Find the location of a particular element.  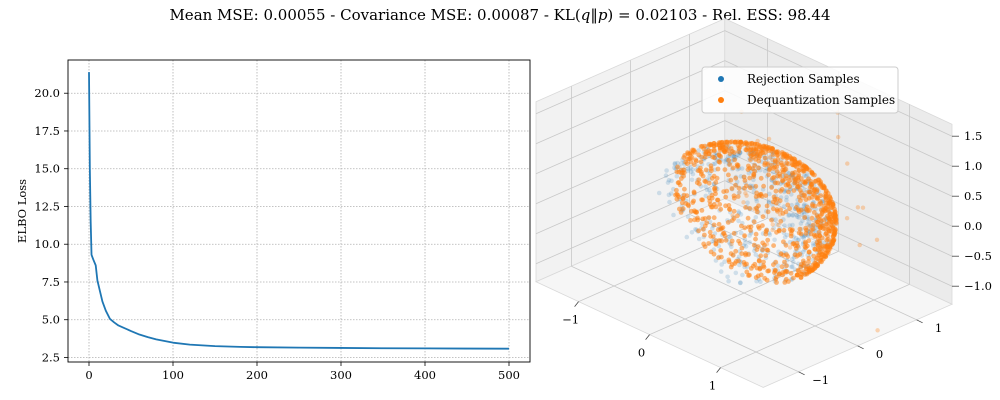

y-tick-mark is located at coordinates (860, 347).